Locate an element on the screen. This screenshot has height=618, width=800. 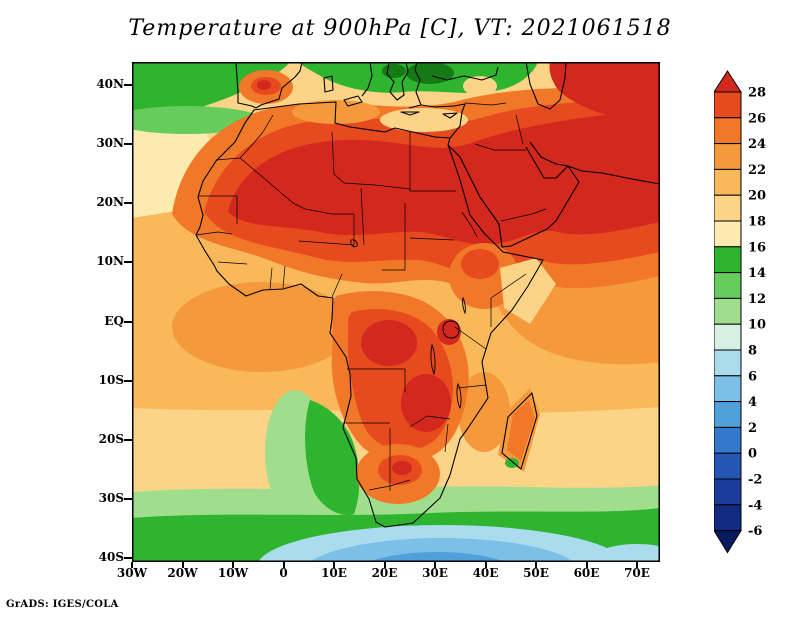
x-tick-label: 30W is located at coordinates (132, 573).